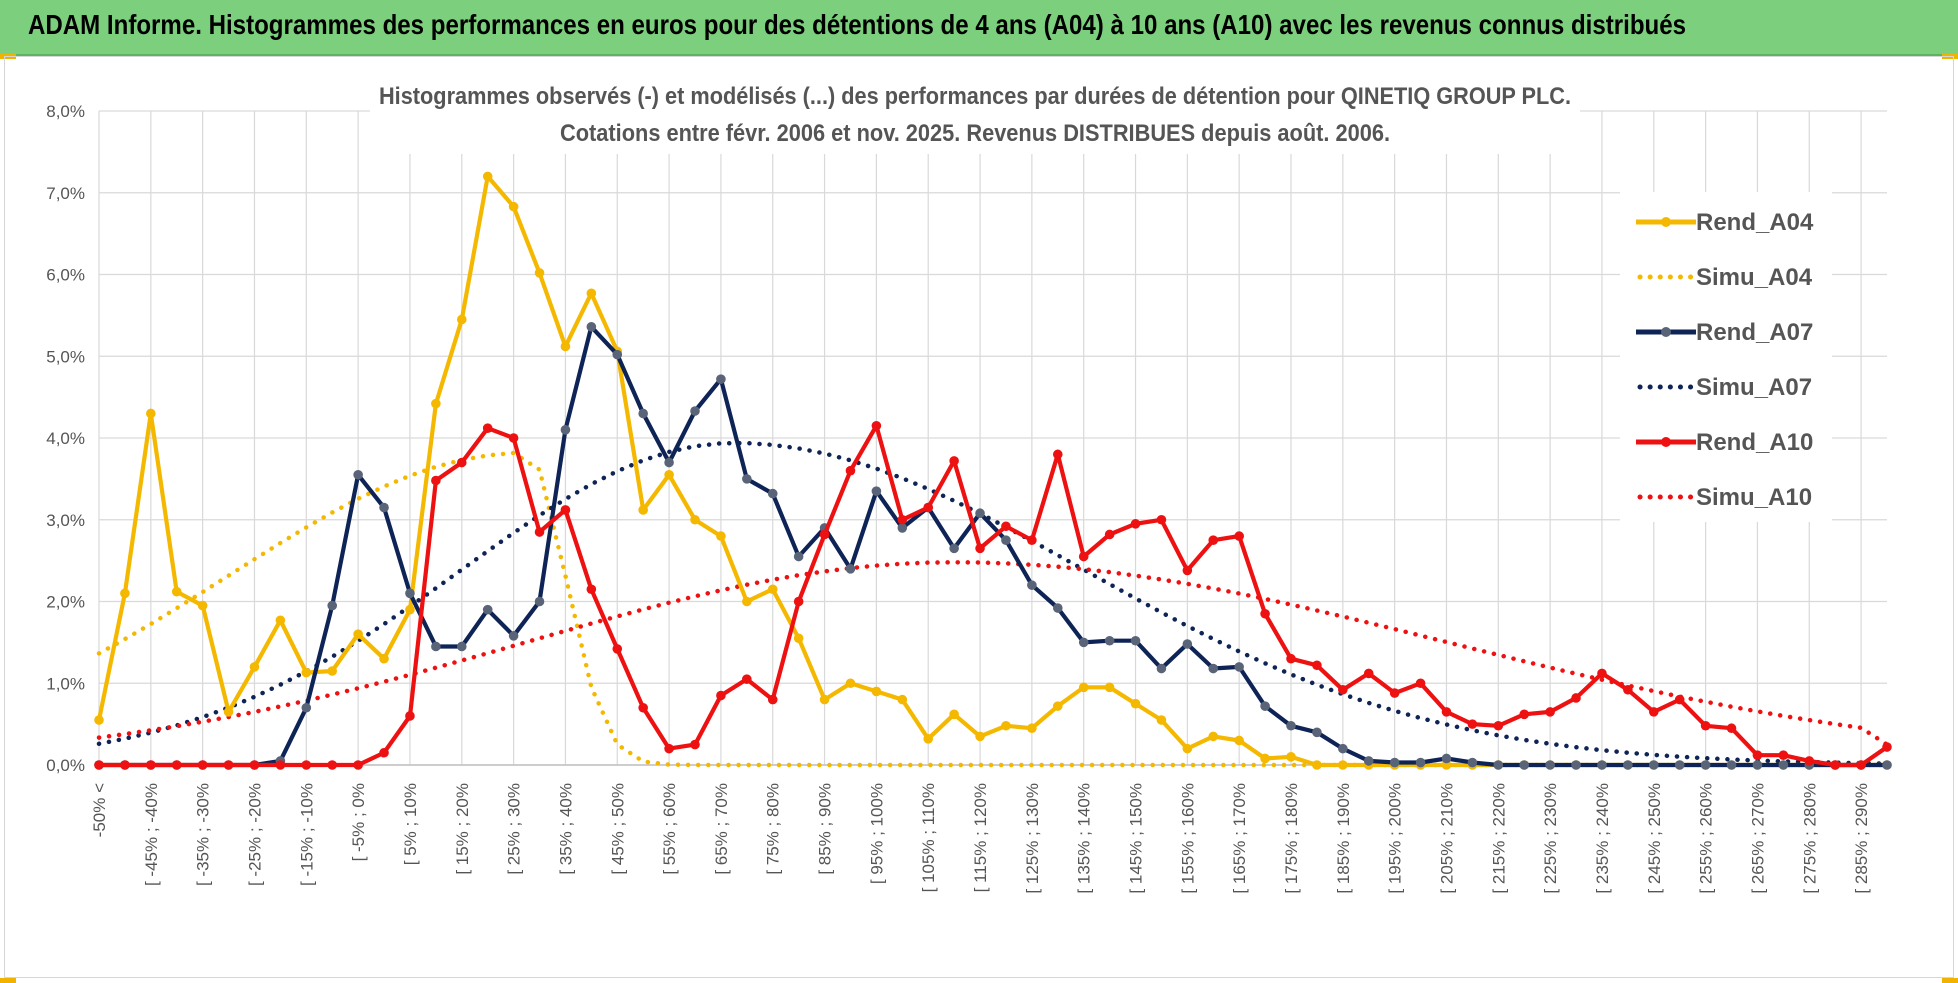 This screenshot has width=1958, height=983. I want to click on legend-background, so click(1726, 357).